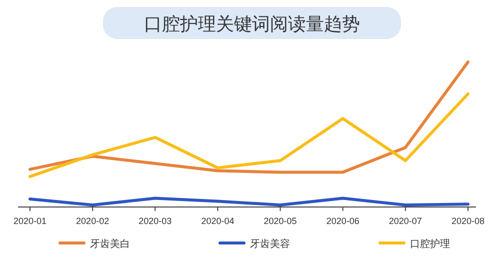 The width and height of the screenshot is (504, 260). I want to click on legend-label: 口腔护理, so click(430, 244).